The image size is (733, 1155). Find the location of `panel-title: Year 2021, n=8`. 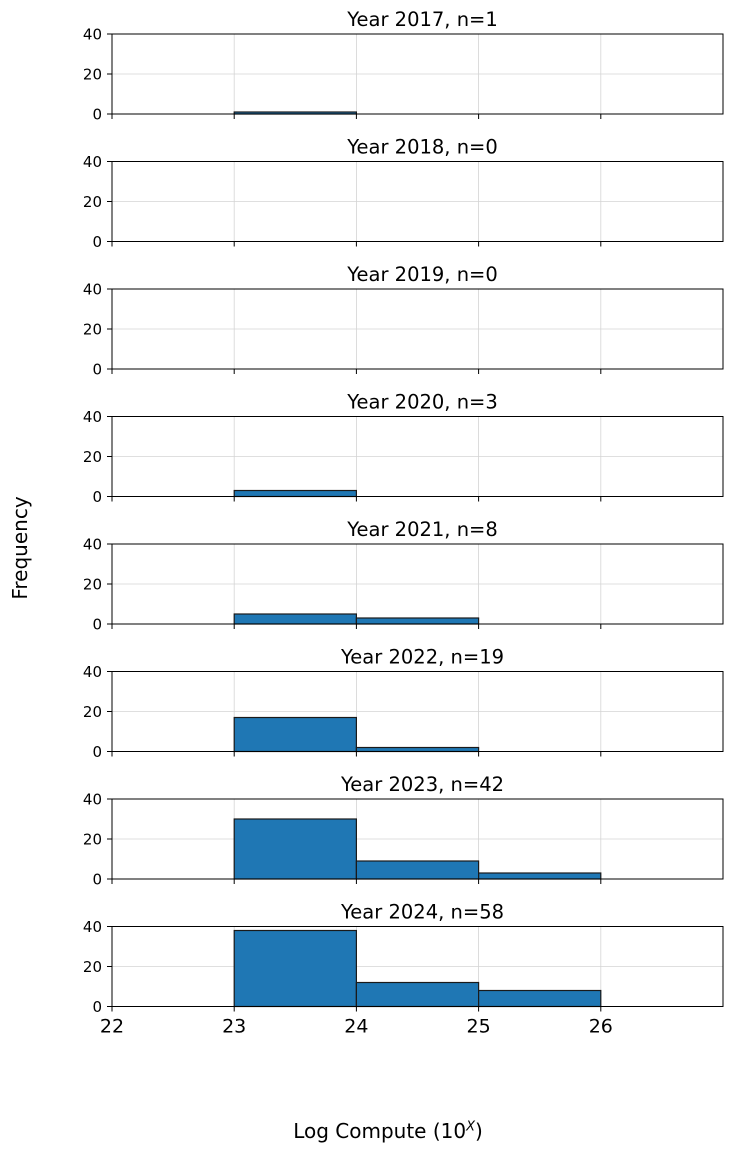

panel-title: Year 2021, n=8 is located at coordinates (422, 529).